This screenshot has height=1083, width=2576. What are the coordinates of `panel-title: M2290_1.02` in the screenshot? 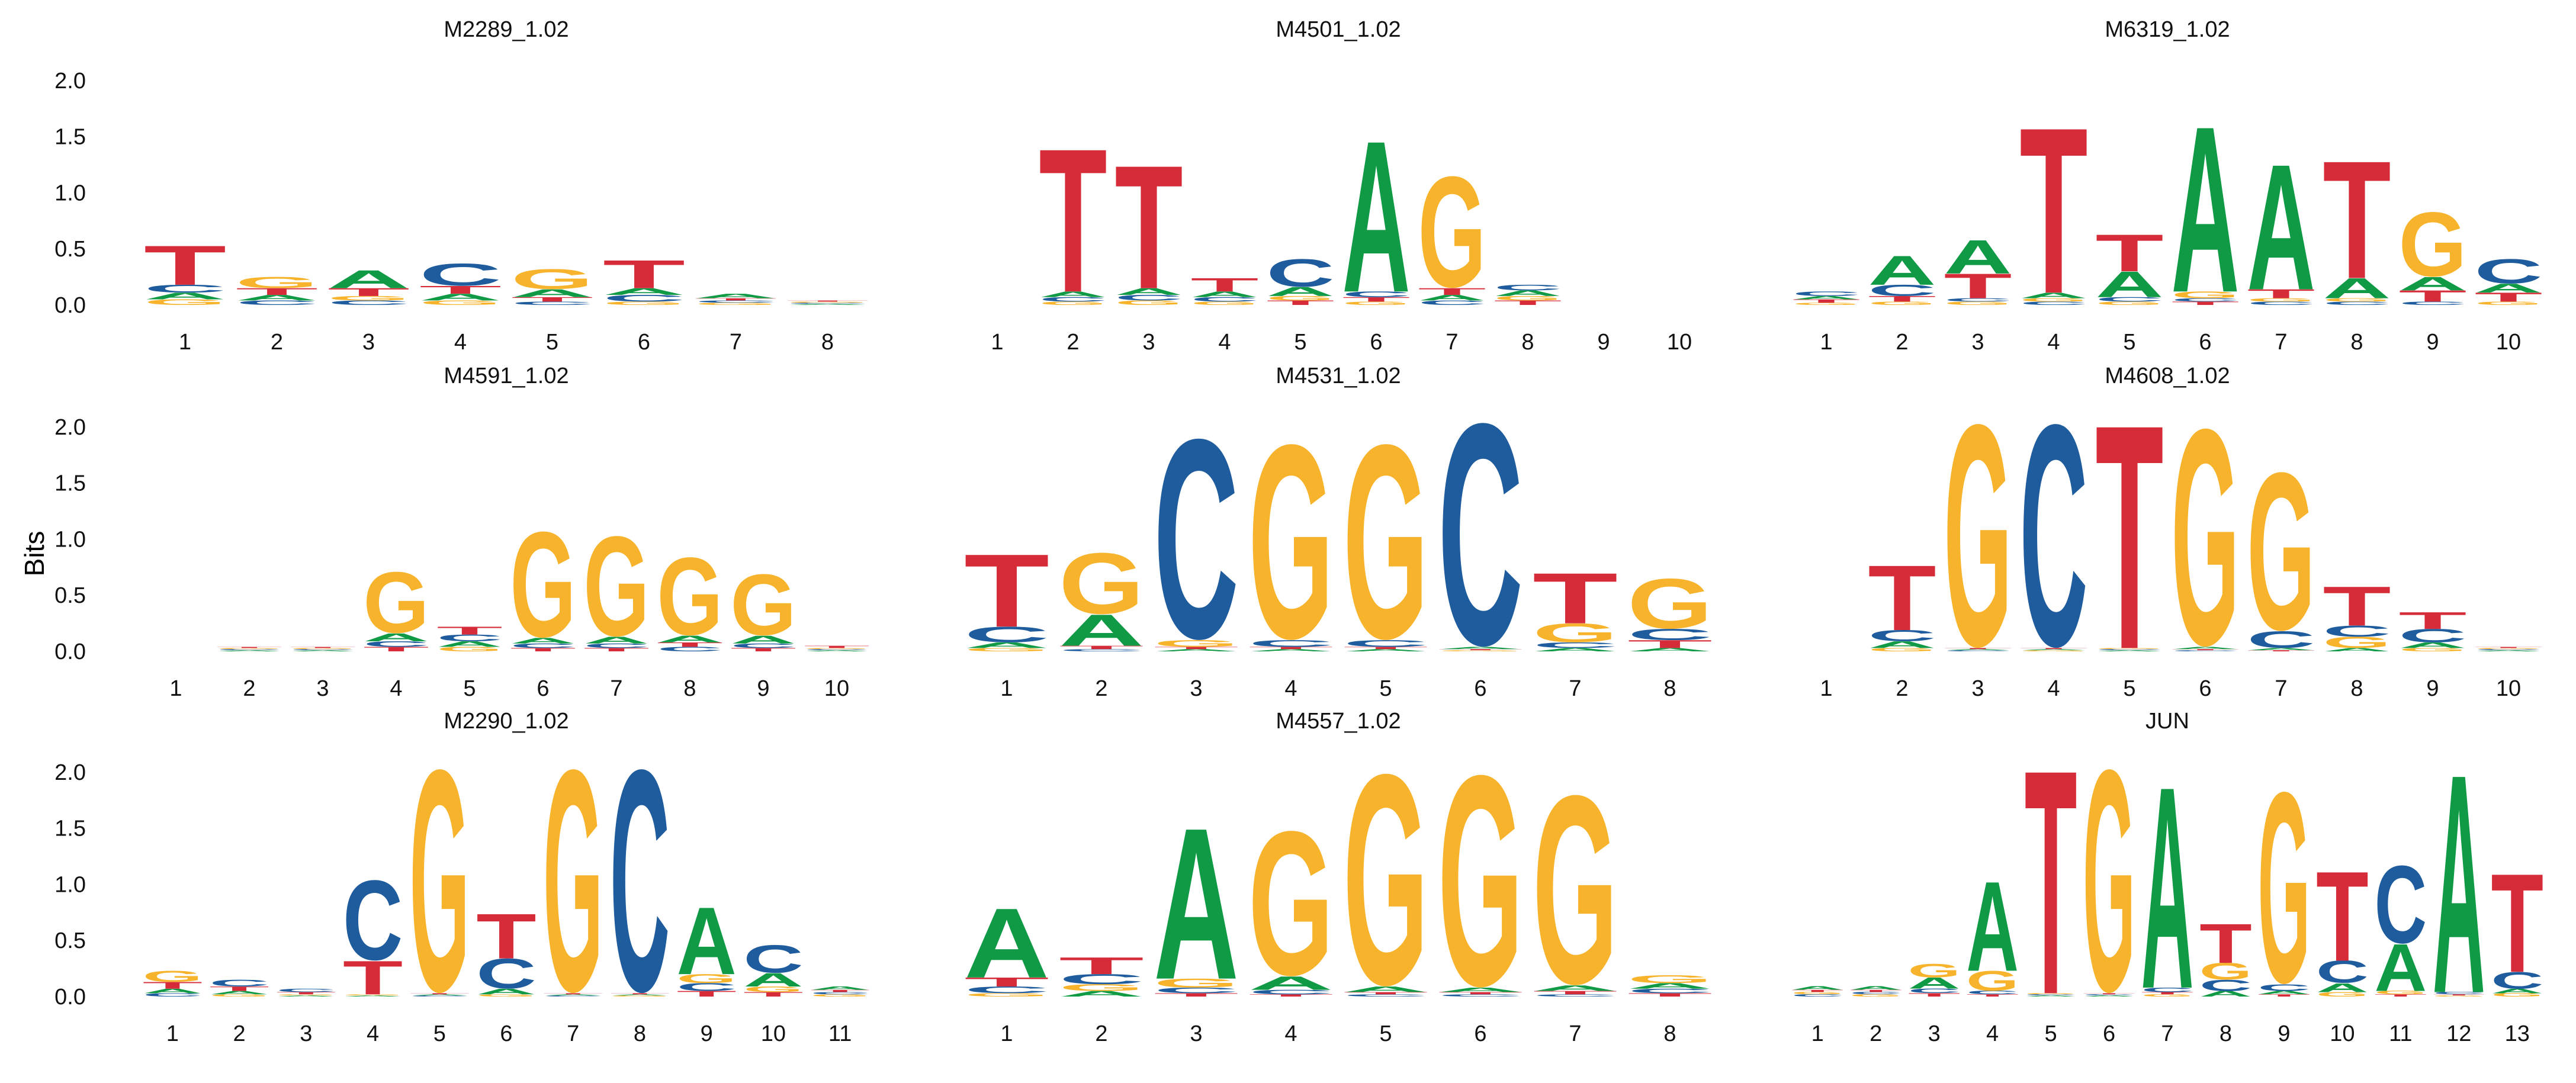 It's located at (506, 722).